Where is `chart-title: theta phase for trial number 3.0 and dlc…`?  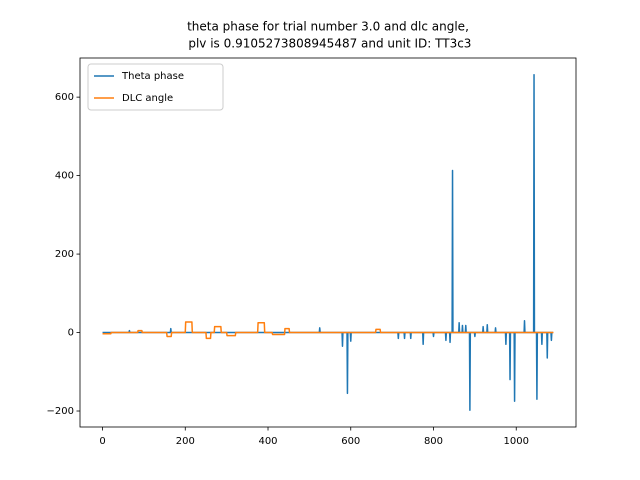
chart-title: theta phase for trial number 3.0 and dlc… is located at coordinates (328, 27).